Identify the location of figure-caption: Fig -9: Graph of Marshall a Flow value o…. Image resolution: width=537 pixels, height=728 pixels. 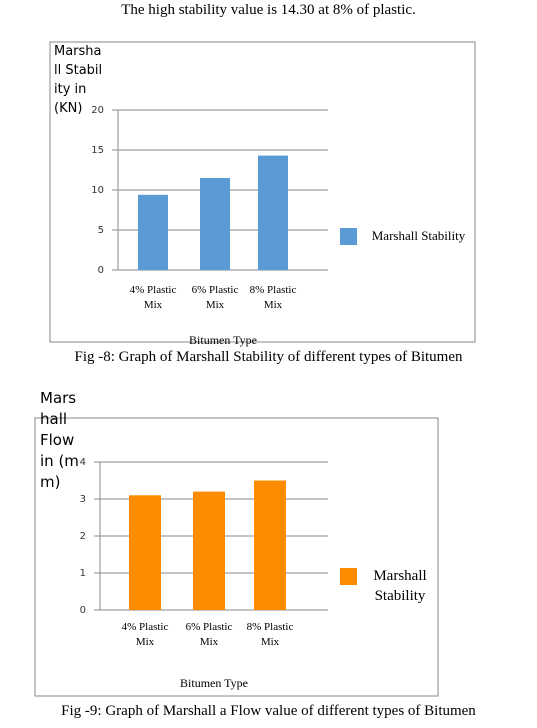
(268, 711).